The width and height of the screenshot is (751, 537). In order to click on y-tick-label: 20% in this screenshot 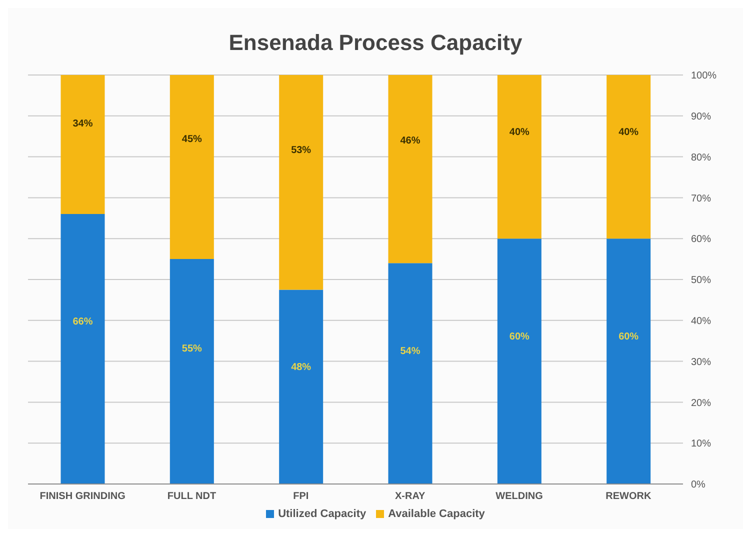, I will do `click(701, 403)`.